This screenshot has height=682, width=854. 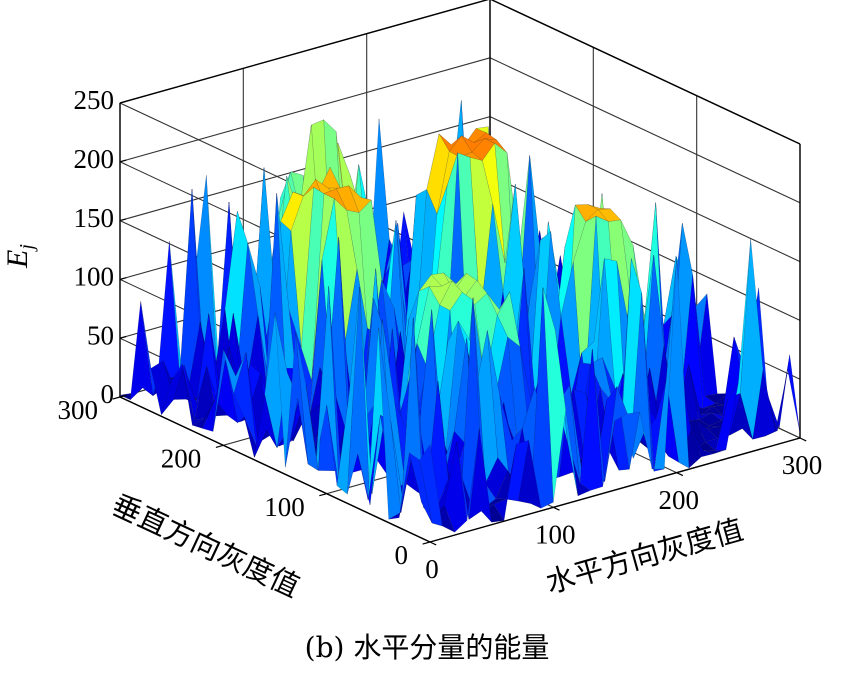 What do you see at coordinates (181, 459) in the screenshot?
I see `y-tick-label: 200` at bounding box center [181, 459].